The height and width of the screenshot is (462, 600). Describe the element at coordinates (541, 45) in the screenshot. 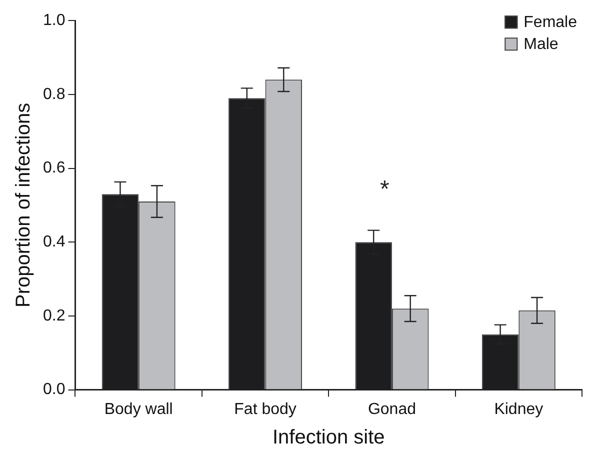

I see `legend-label: Male` at that location.